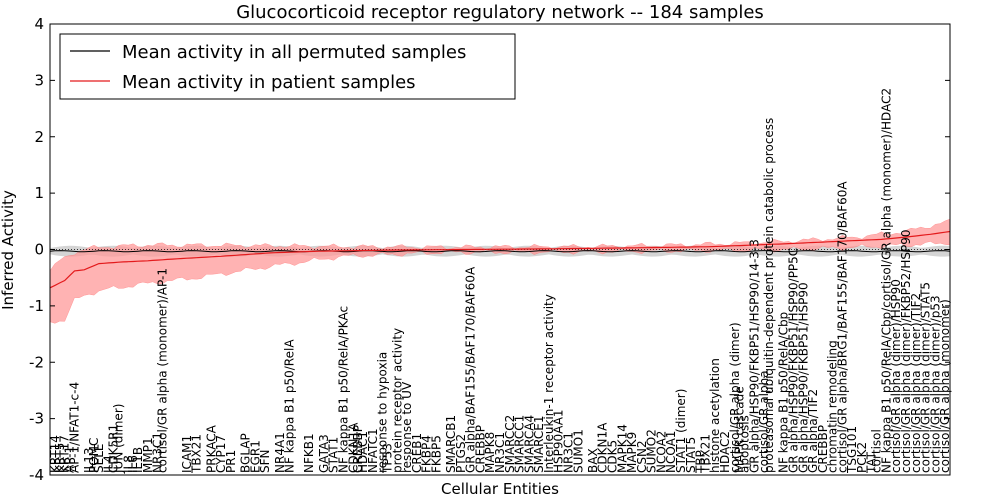 The image size is (1000, 500). Describe the element at coordinates (39, 24) in the screenshot. I see `y-tick-label: 4` at that location.